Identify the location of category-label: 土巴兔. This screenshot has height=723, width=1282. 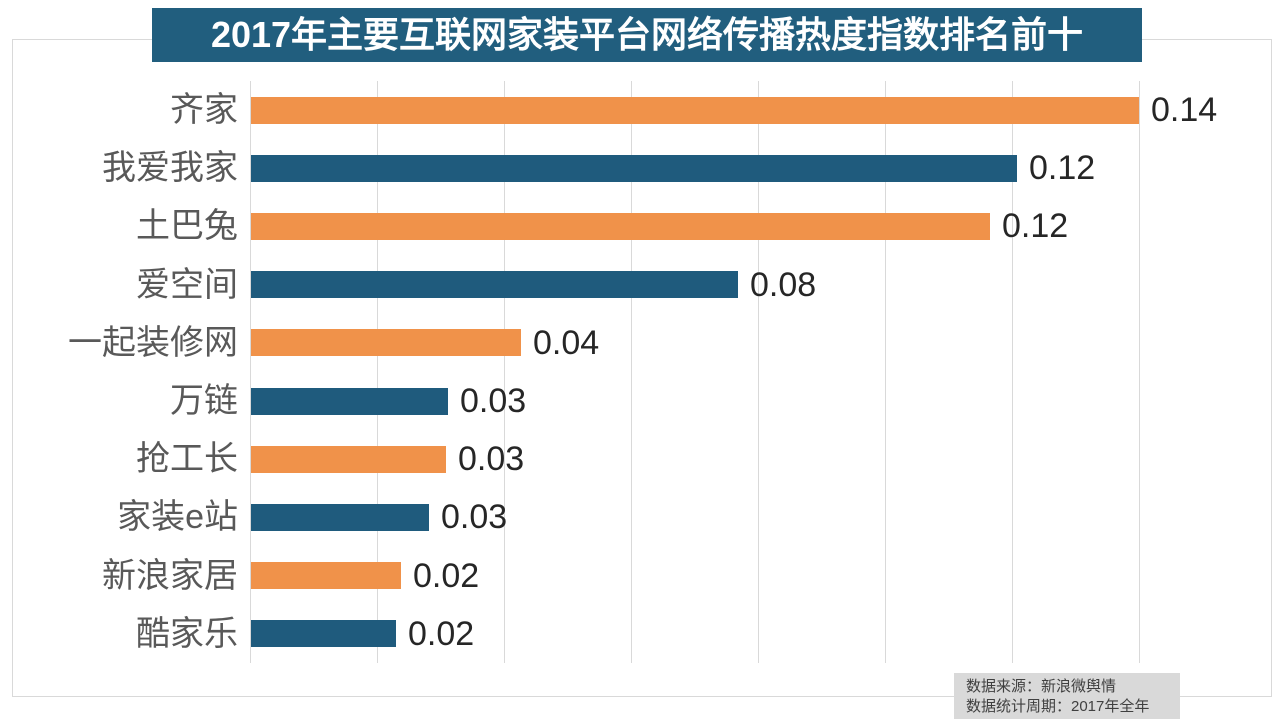
(187, 226).